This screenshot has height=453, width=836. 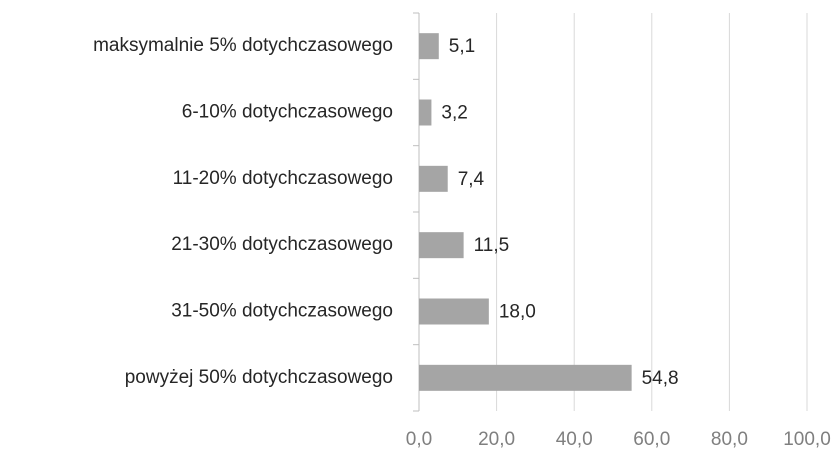 What do you see at coordinates (259, 377) in the screenshot?
I see `y-tick-label: powyżej 50% dotychczasowego` at bounding box center [259, 377].